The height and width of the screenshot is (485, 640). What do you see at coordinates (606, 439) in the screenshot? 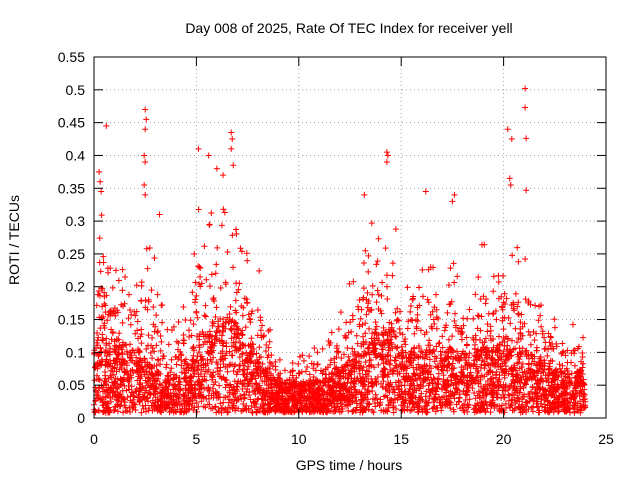
I see `x-tick-label: 25` at bounding box center [606, 439].